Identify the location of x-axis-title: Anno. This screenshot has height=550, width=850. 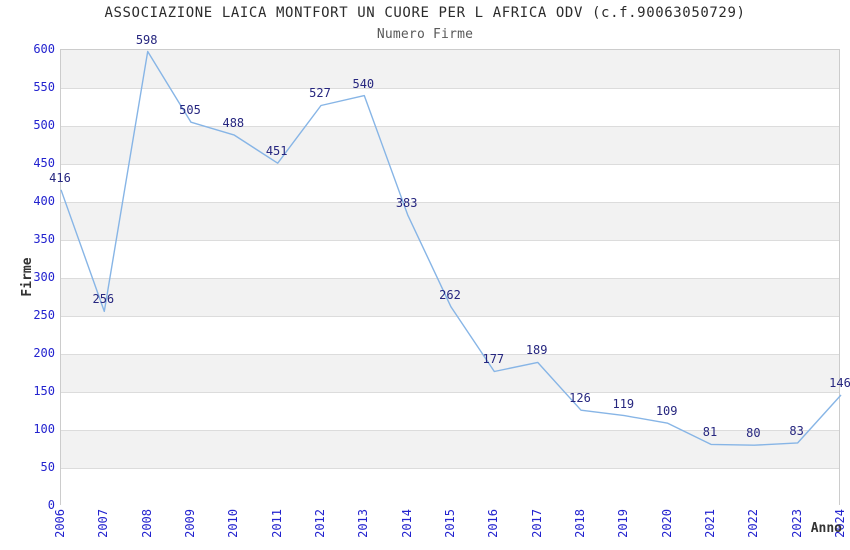
(826, 528).